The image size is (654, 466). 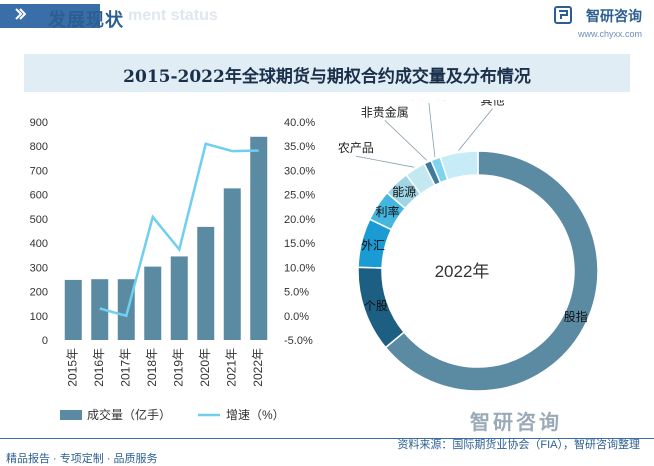 What do you see at coordinates (429, 101) in the screenshot?
I see `slice-label: 贵金属` at bounding box center [429, 101].